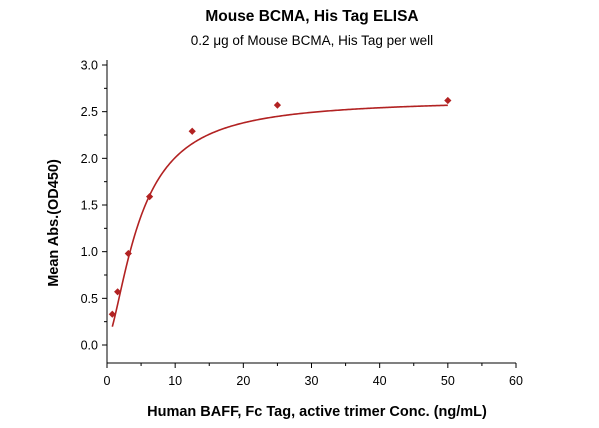 Image resolution: width=599 pixels, height=428 pixels. I want to click on x-tick-label: 0, so click(107, 381).